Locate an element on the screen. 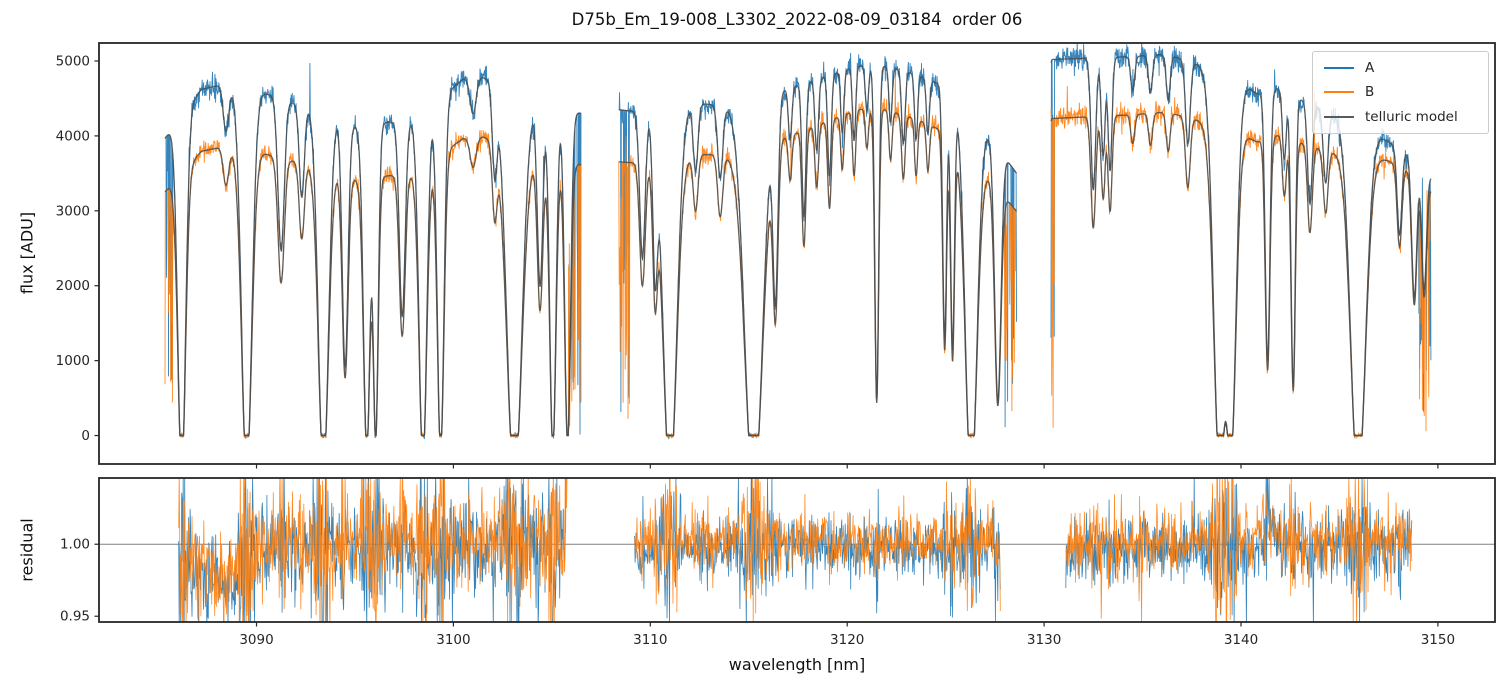 This screenshot has width=1510, height=696. flux-ytick-label: 5000 is located at coordinates (73, 61).